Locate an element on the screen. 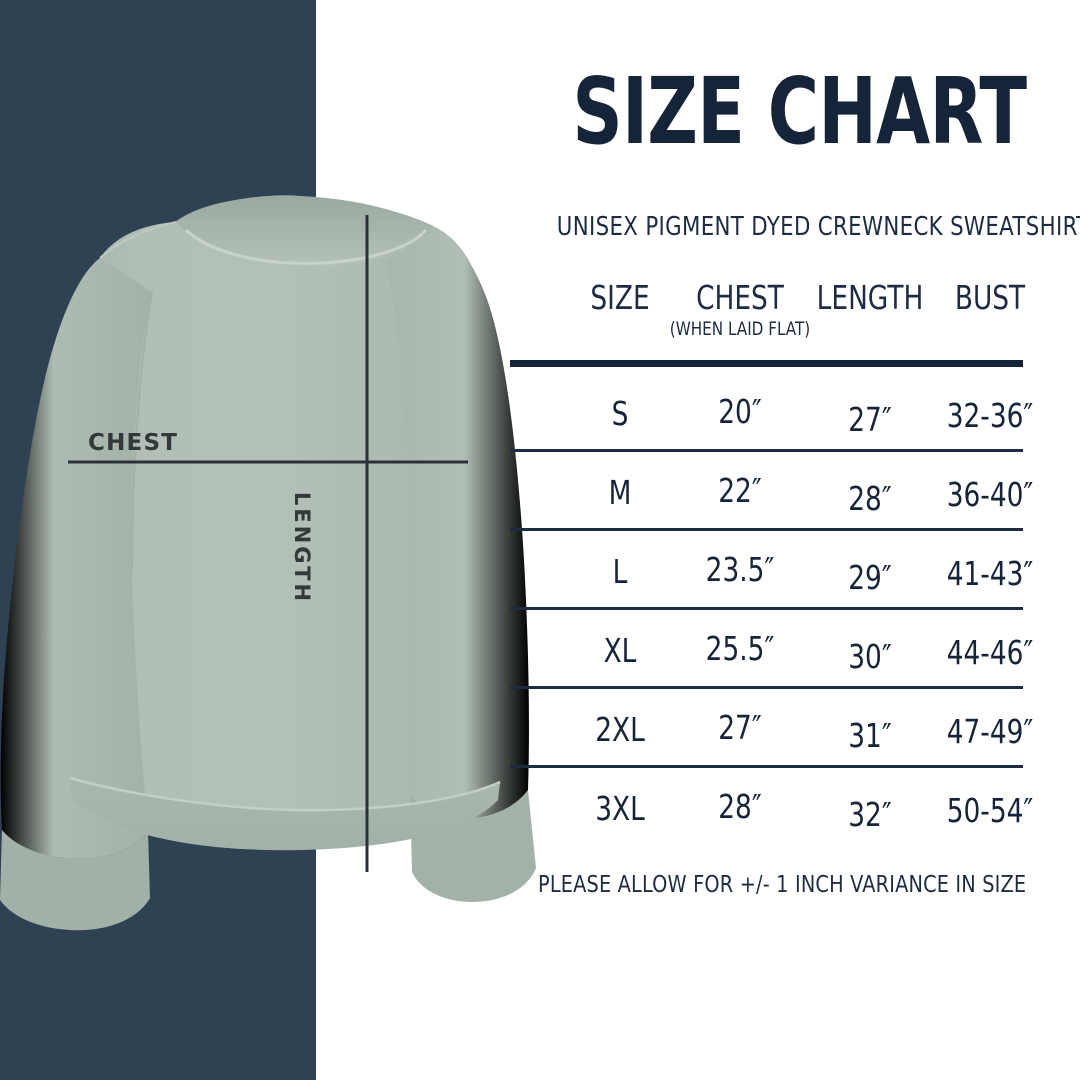  cell-chest: 22″ is located at coordinates (740, 490).